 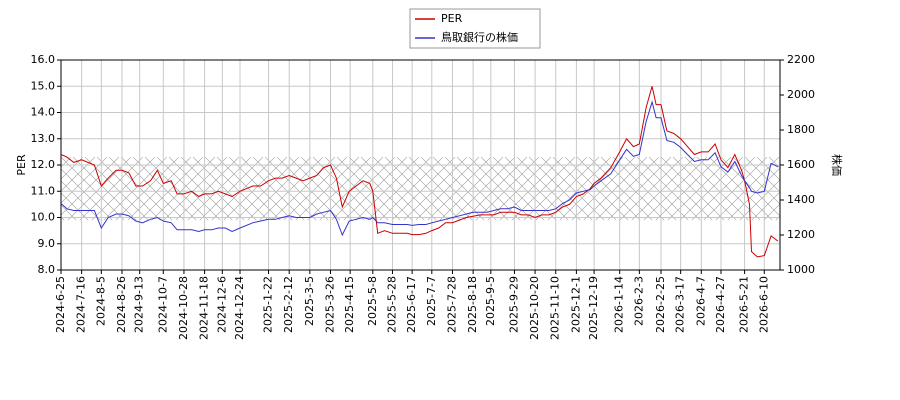 I want to click on x-tick-label: 2025-9-5, so click(x=490, y=301).